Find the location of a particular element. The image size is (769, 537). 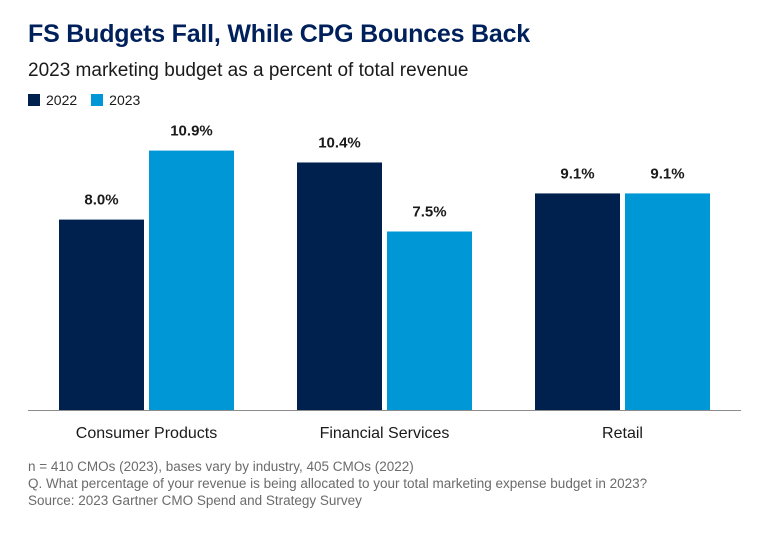

data-label-2022-2: 9.1% is located at coordinates (577, 173).